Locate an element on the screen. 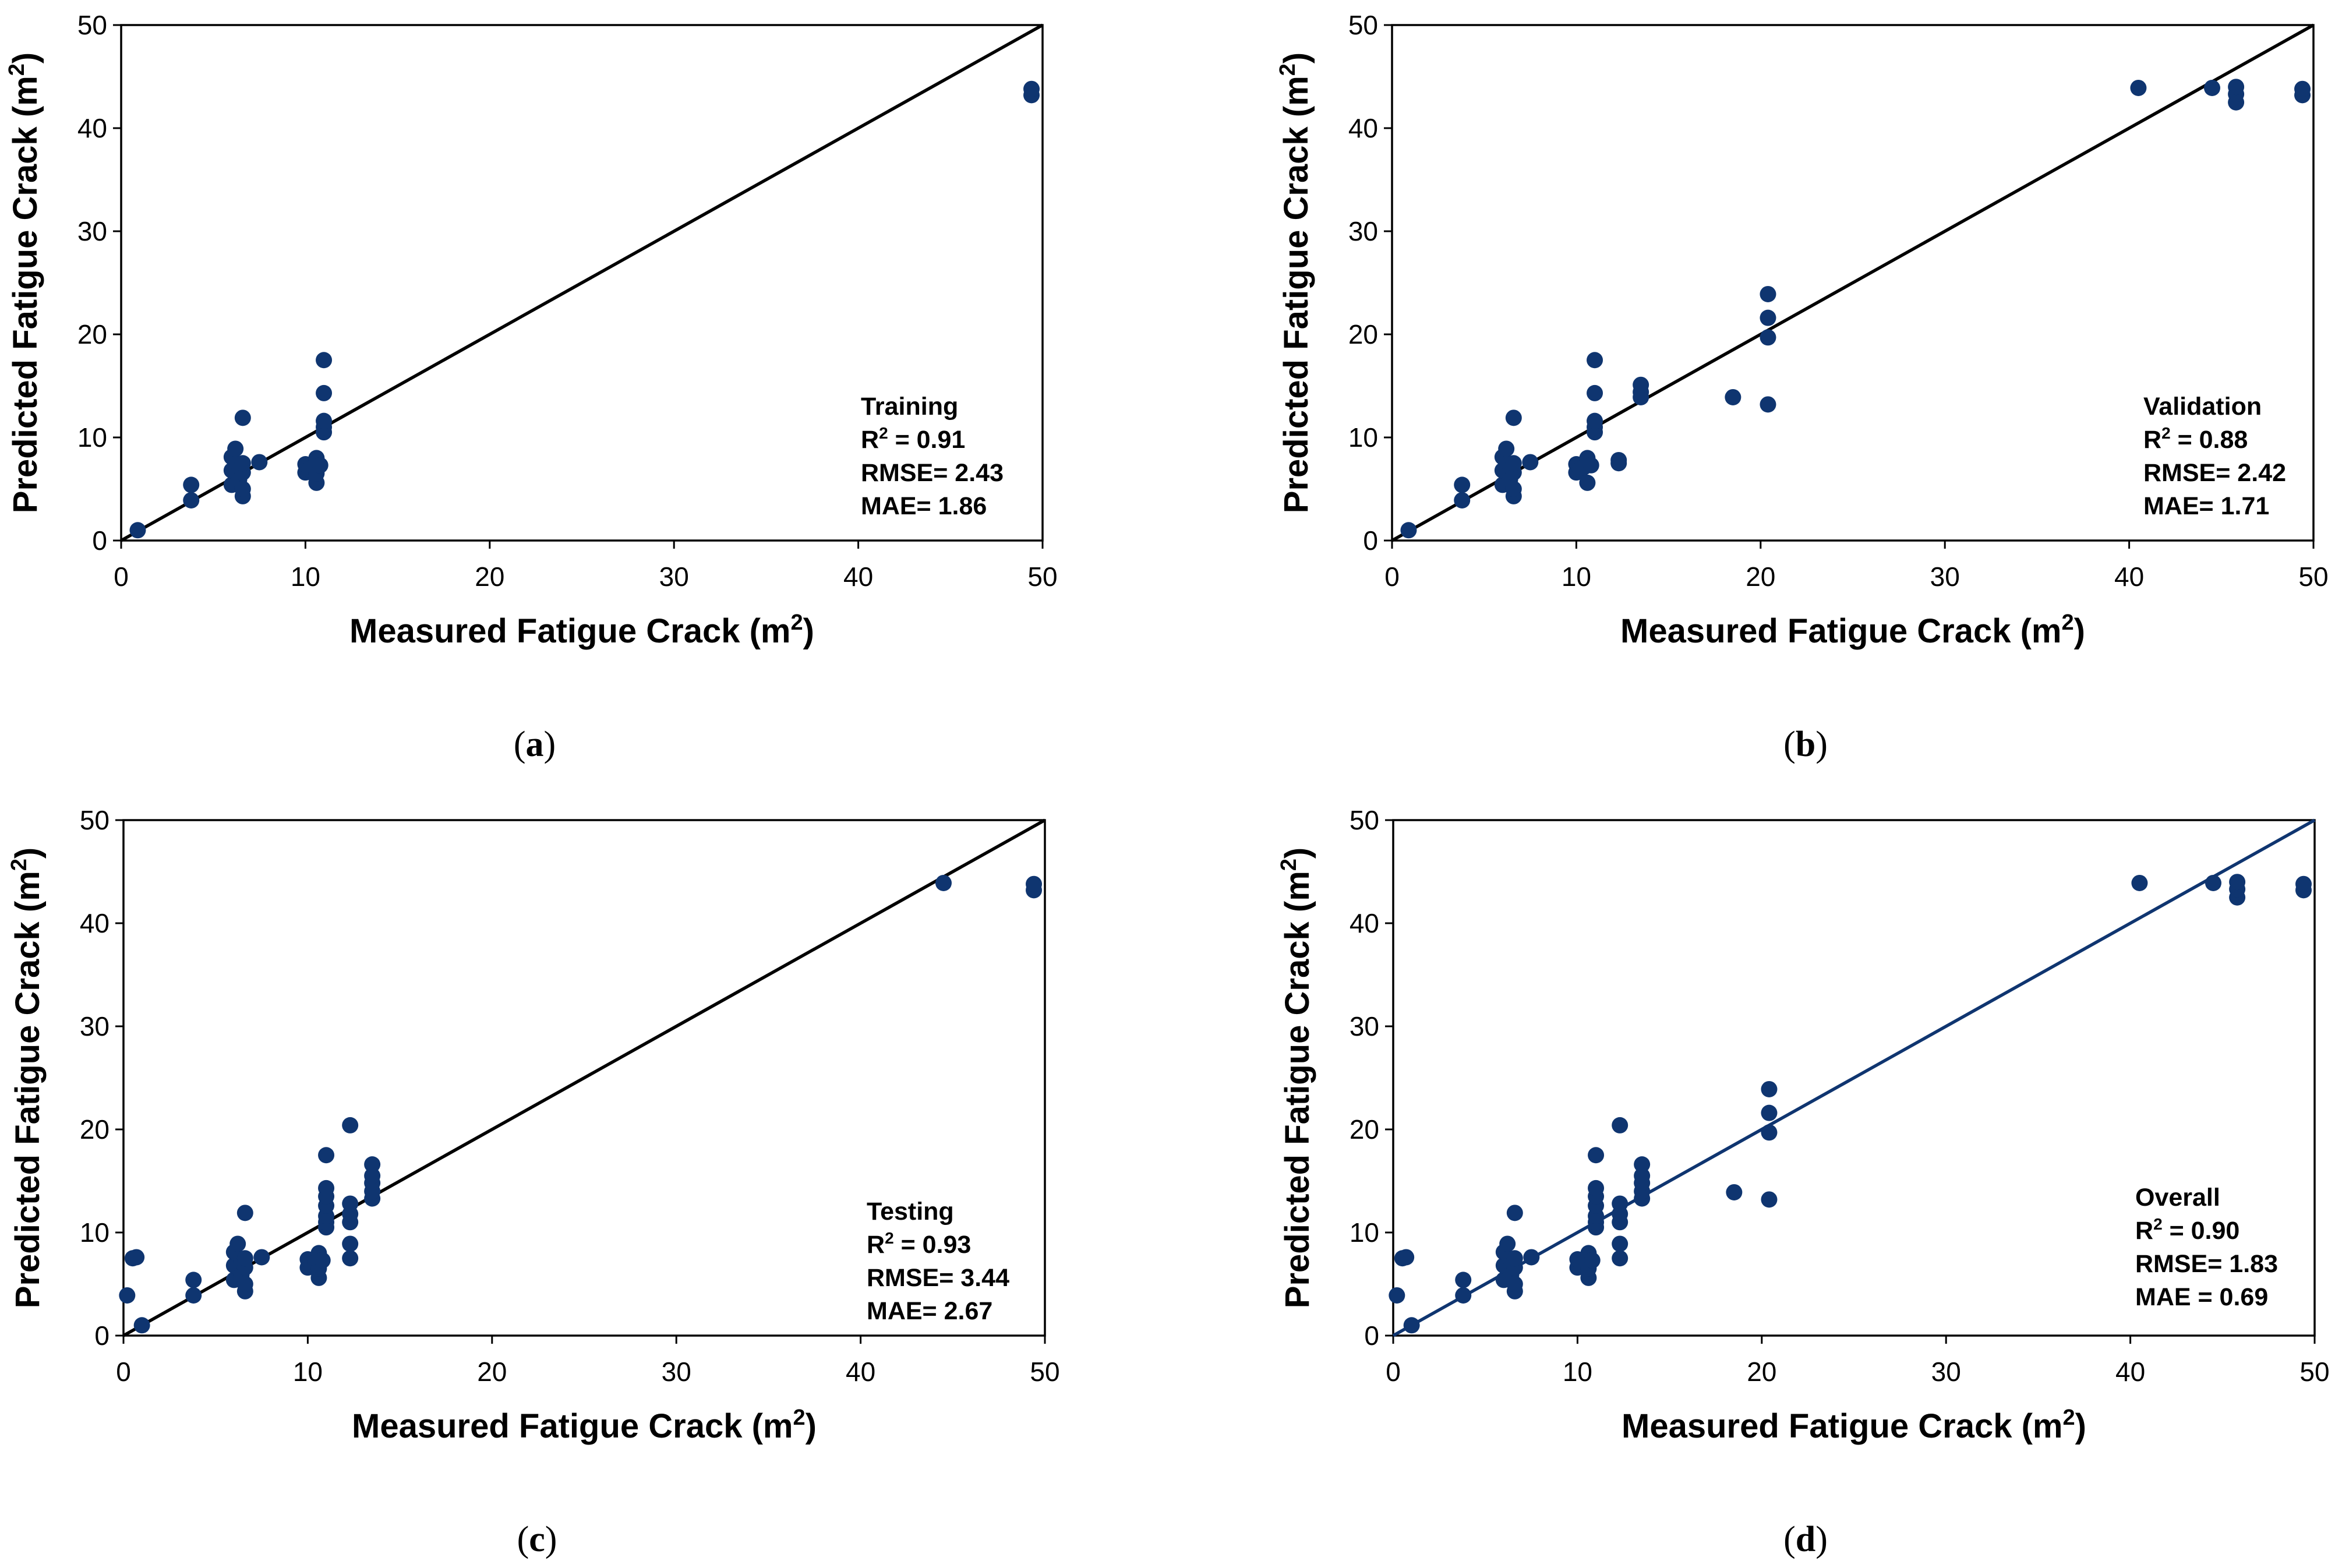 This screenshot has width=2342, height=1568. line-of-equality-a is located at coordinates (582, 282).